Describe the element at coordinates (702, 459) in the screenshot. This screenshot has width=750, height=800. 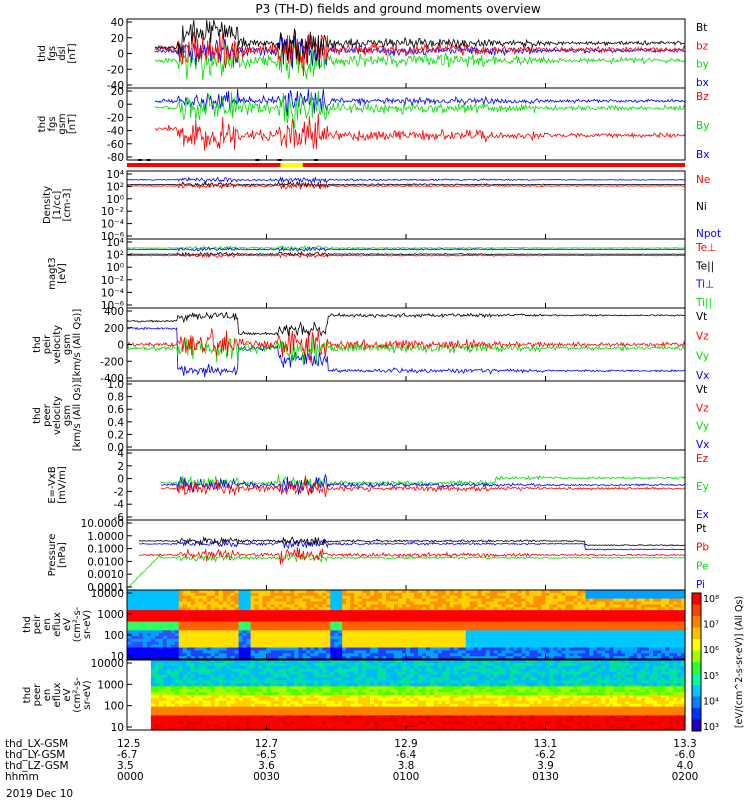
I see `legend-ez: Ez` at that location.